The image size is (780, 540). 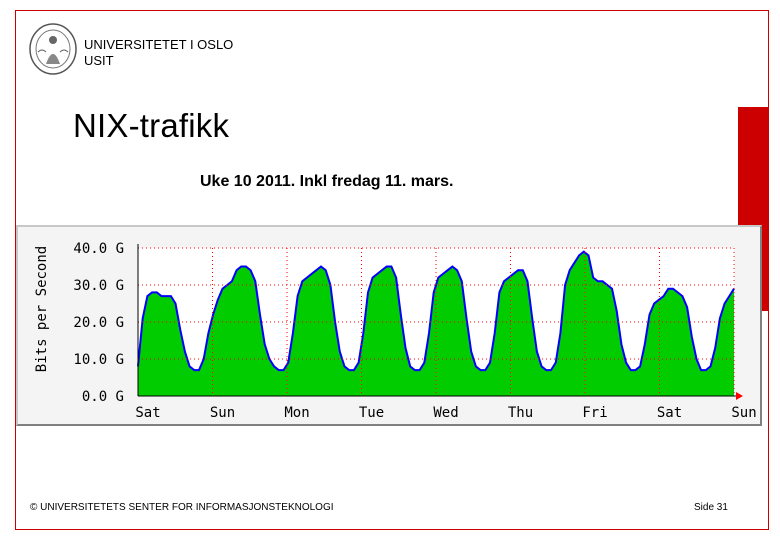 I want to click on org-line-2: USIT, so click(x=99, y=60).